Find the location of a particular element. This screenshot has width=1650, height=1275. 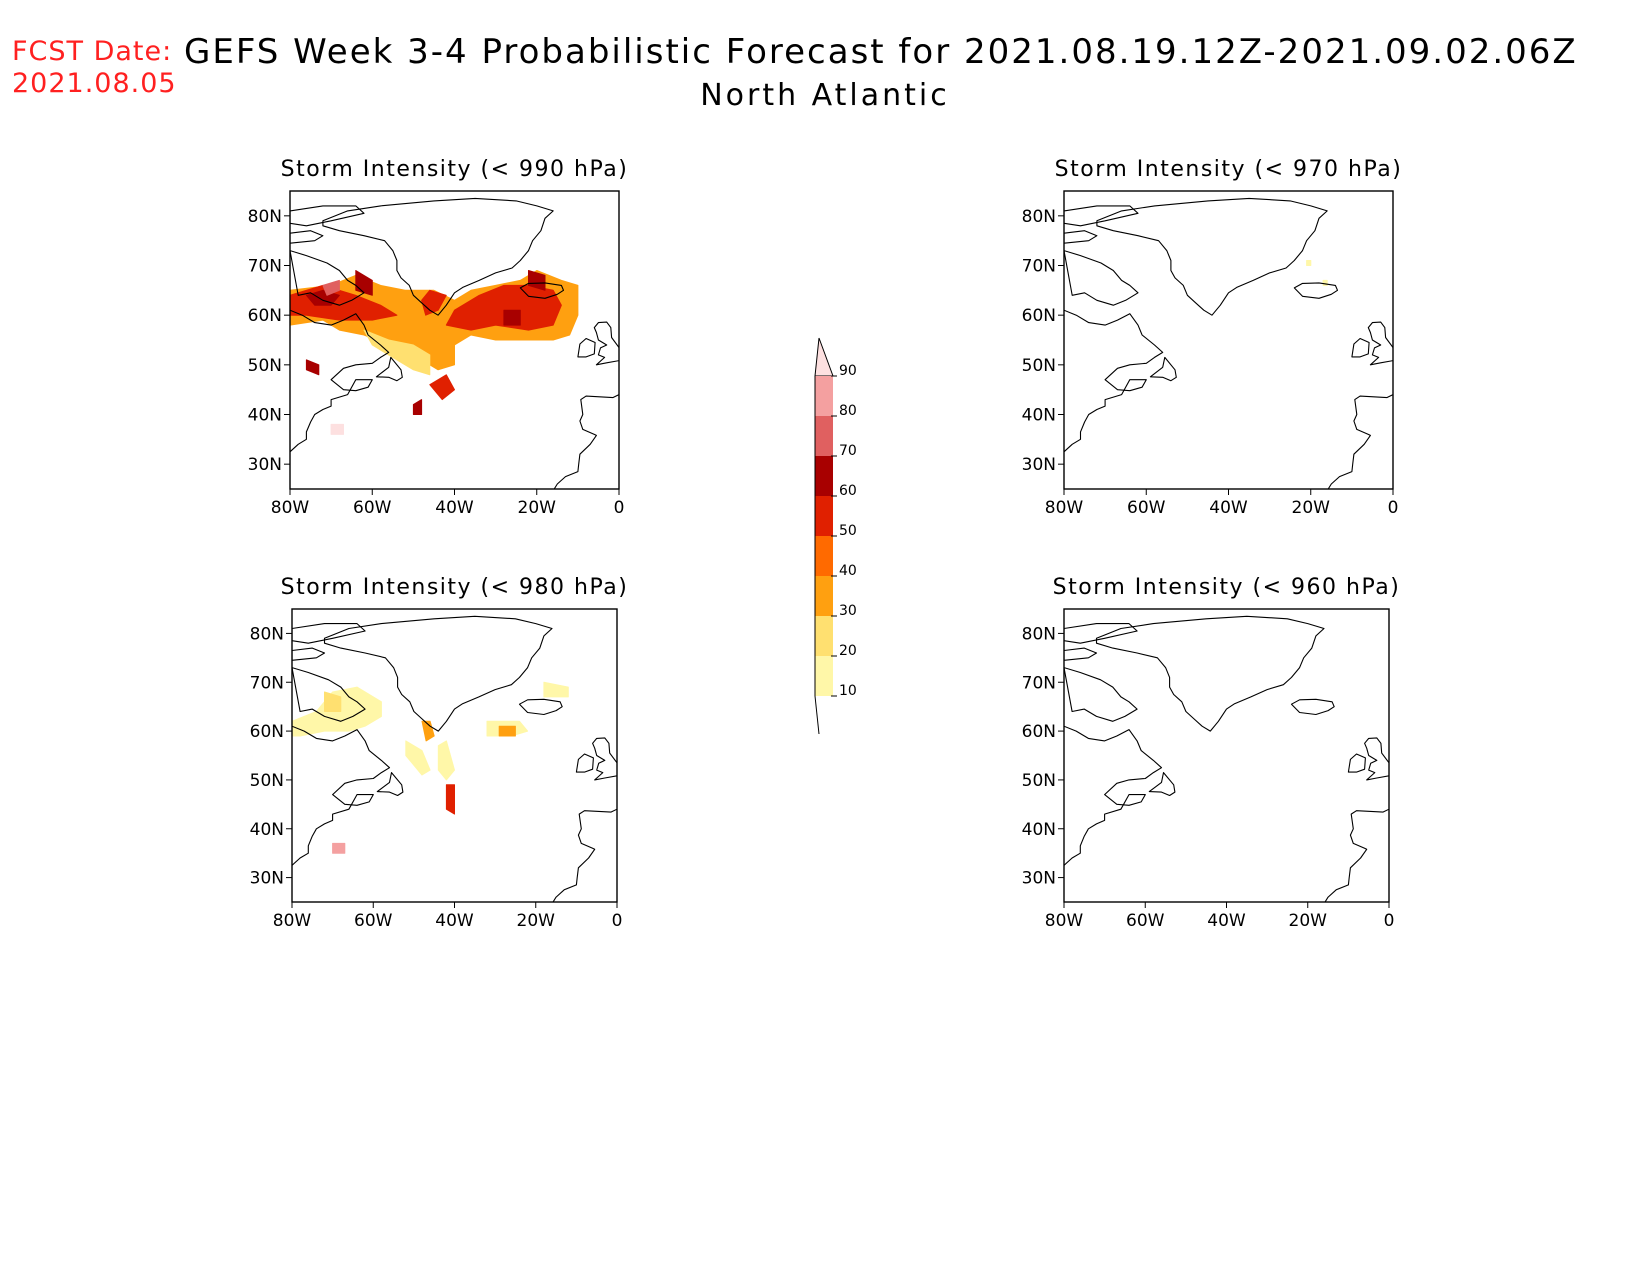

panel-title: Storm Intensity (< 990 hPa) is located at coordinates (455, 169).